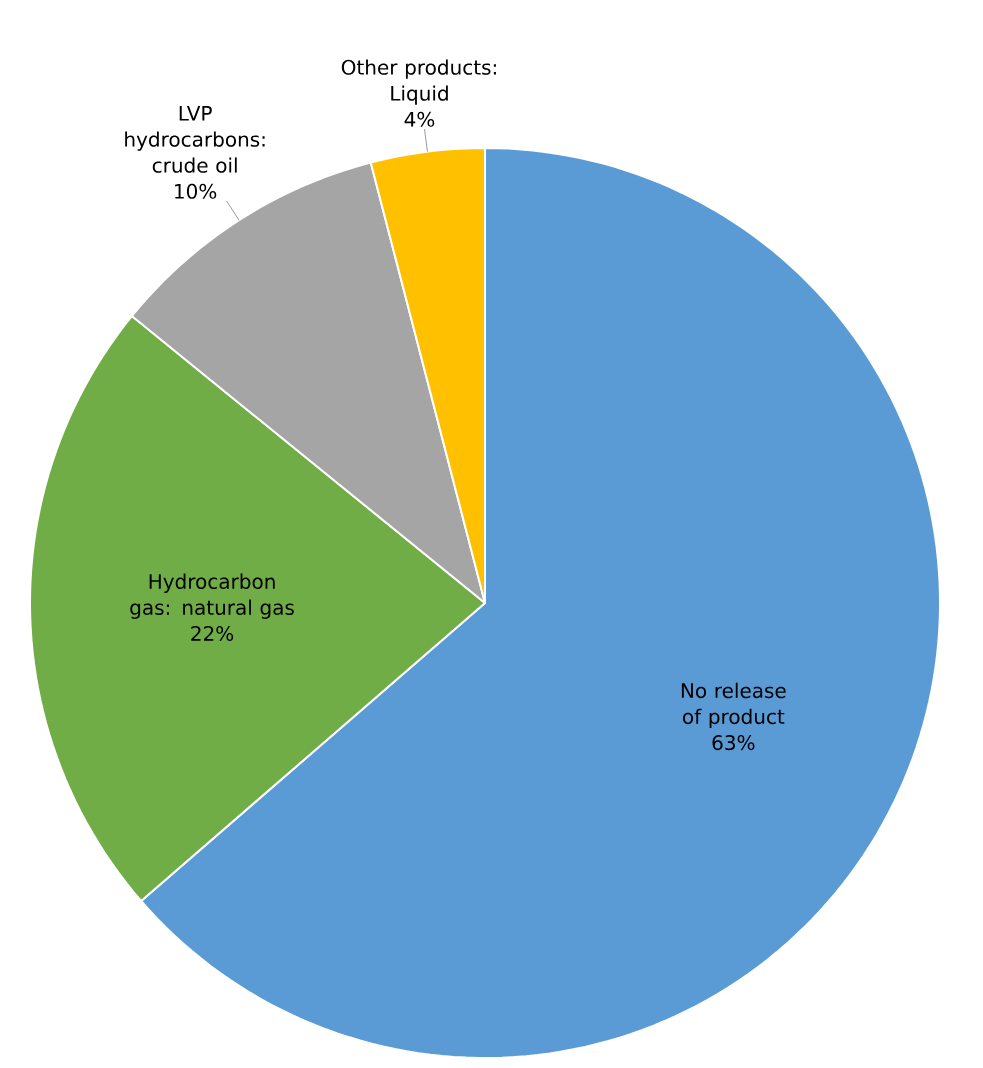  I want to click on data-label: 63%, so click(733, 743).